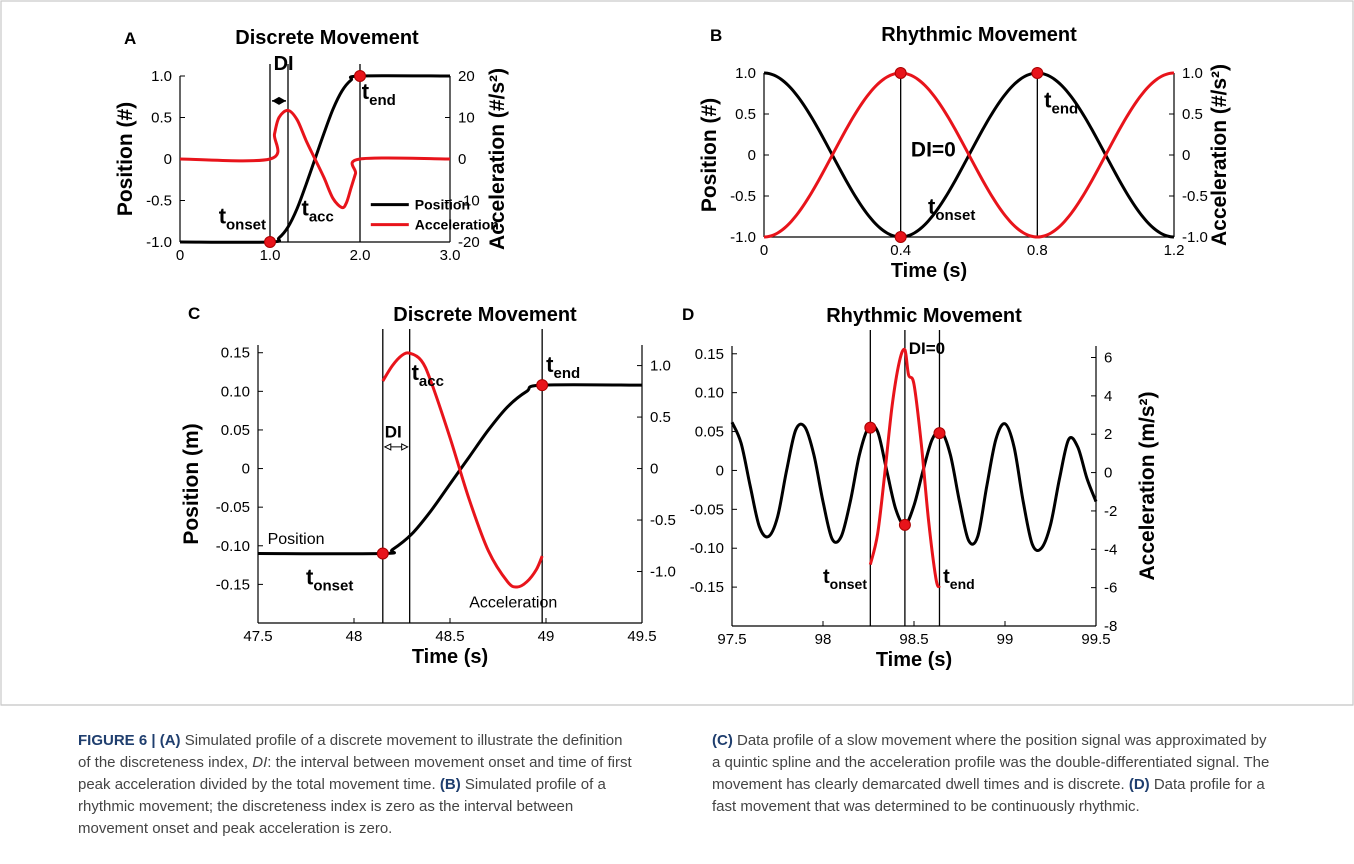 The width and height of the screenshot is (1354, 864). What do you see at coordinates (1110, 626) in the screenshot?
I see `y2-tick-label: -8` at bounding box center [1110, 626].